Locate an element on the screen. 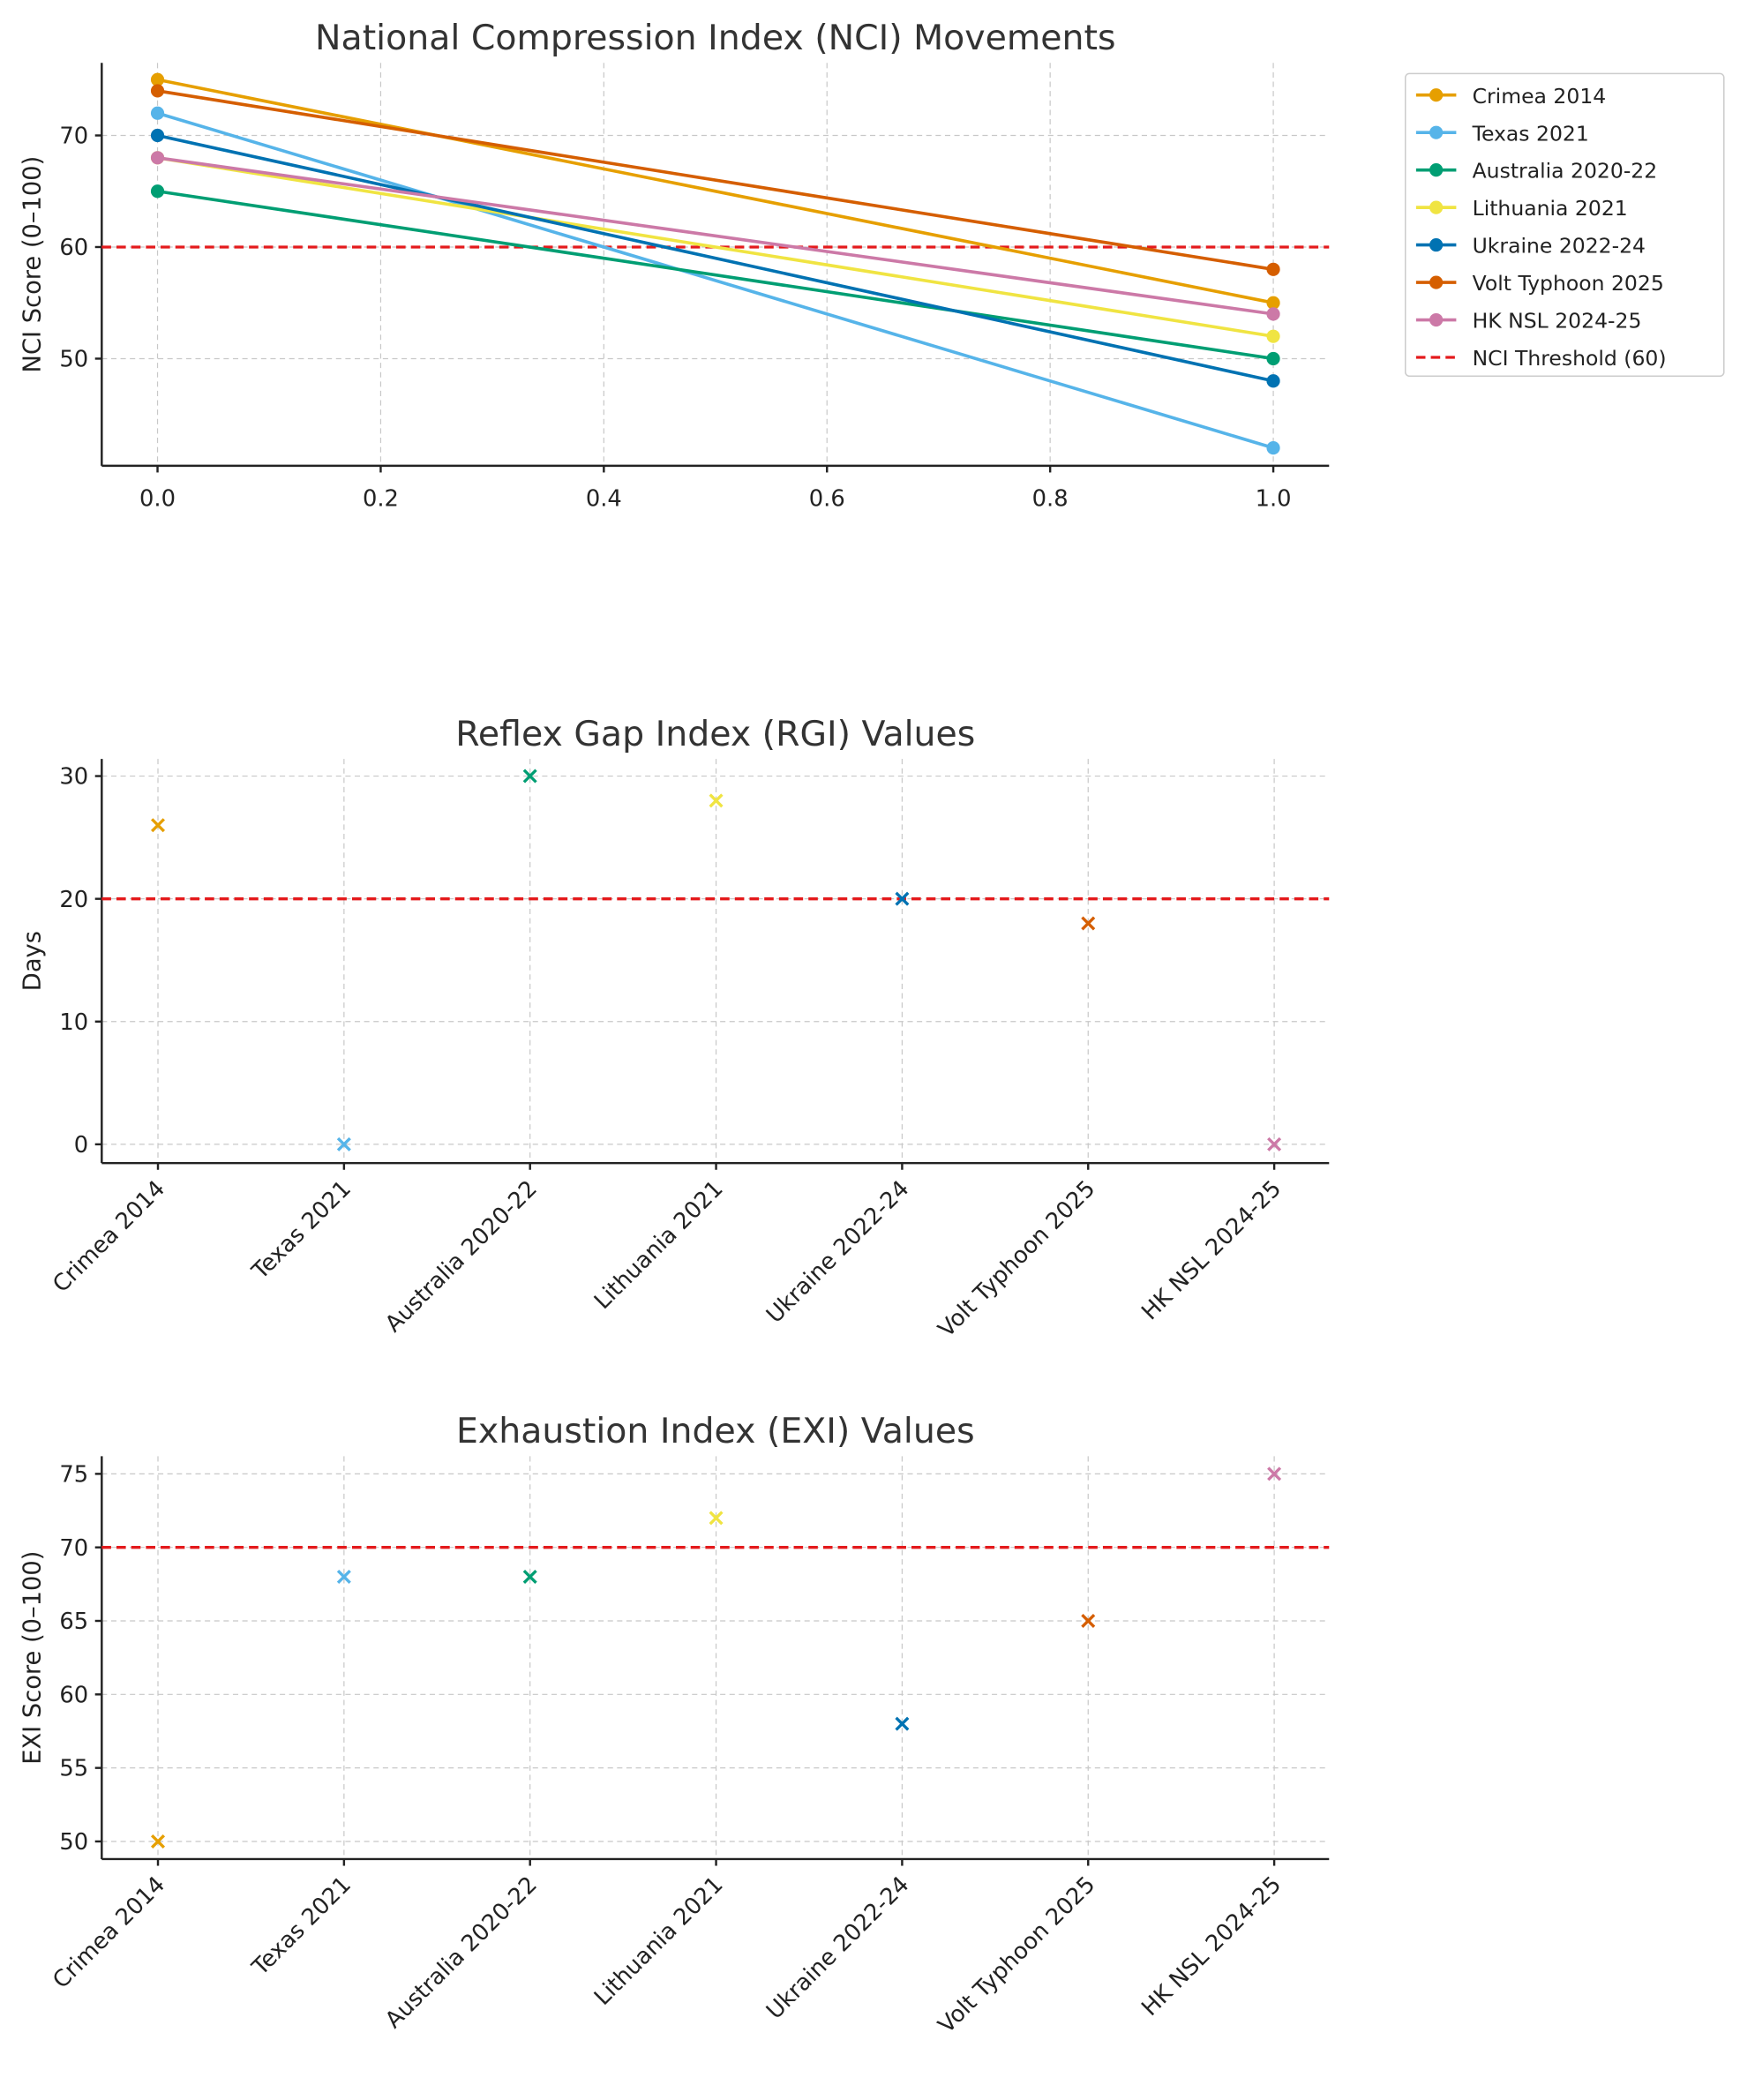 Image resolution: width=1740 pixels, height=2100 pixels. legend-label: Texas 2021 is located at coordinates (1530, 133).